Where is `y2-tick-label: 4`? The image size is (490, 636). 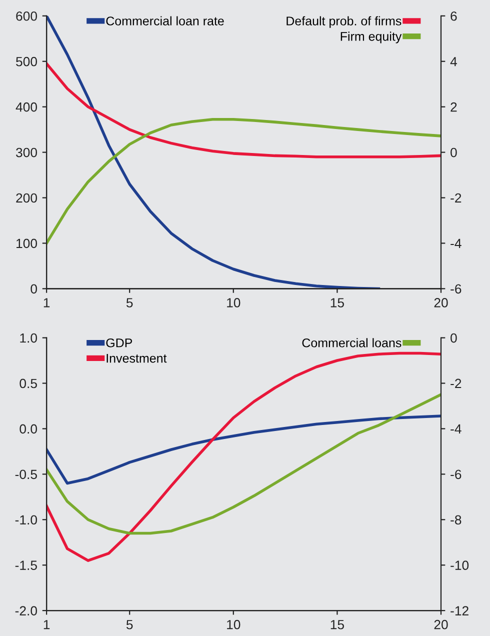
y2-tick-label: 4 is located at coordinates (453, 61).